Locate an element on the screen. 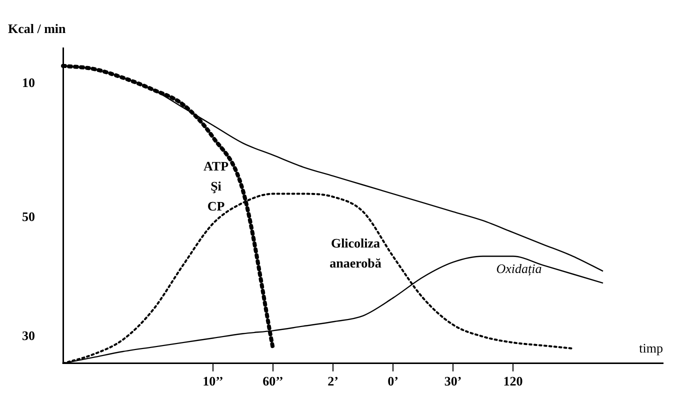  x-axis-title: timp is located at coordinates (651, 348).